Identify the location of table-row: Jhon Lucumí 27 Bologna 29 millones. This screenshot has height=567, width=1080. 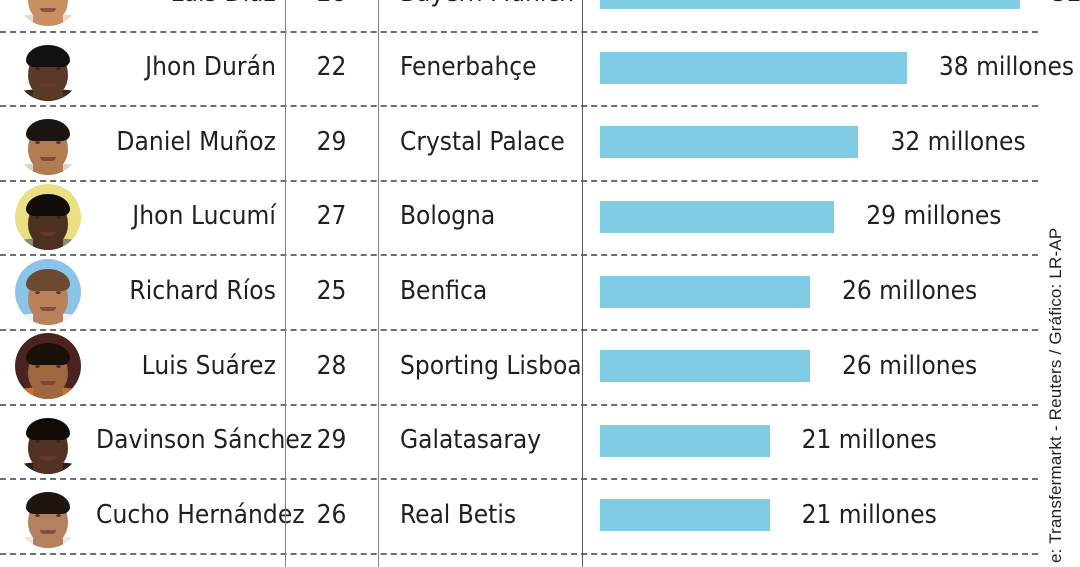
(519, 217).